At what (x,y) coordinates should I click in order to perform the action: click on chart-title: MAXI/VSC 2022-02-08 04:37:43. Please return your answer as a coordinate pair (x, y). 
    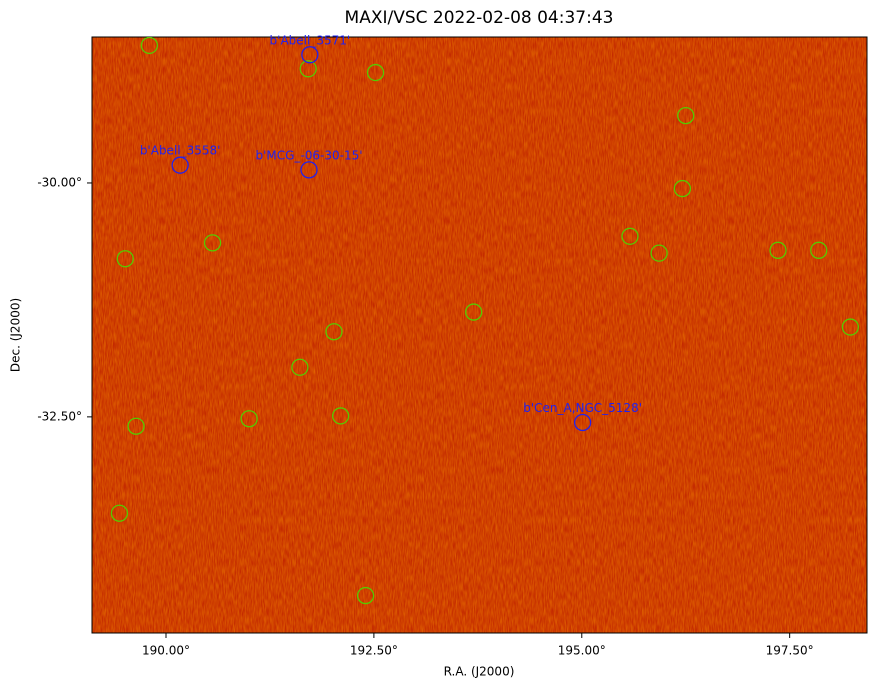
    Looking at the image, I should click on (479, 18).